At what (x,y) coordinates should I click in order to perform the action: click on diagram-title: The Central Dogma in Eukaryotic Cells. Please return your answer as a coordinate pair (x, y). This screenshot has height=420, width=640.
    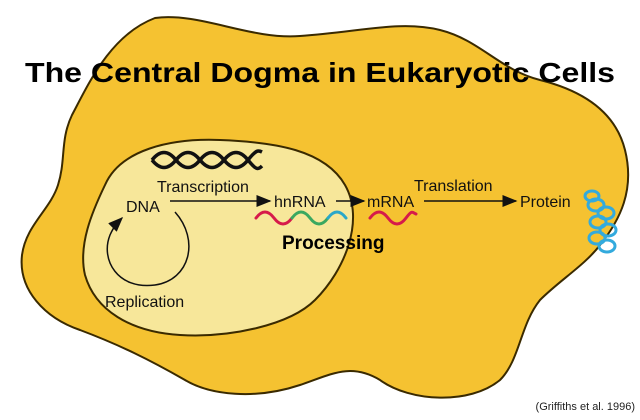
    Looking at the image, I should click on (320, 72).